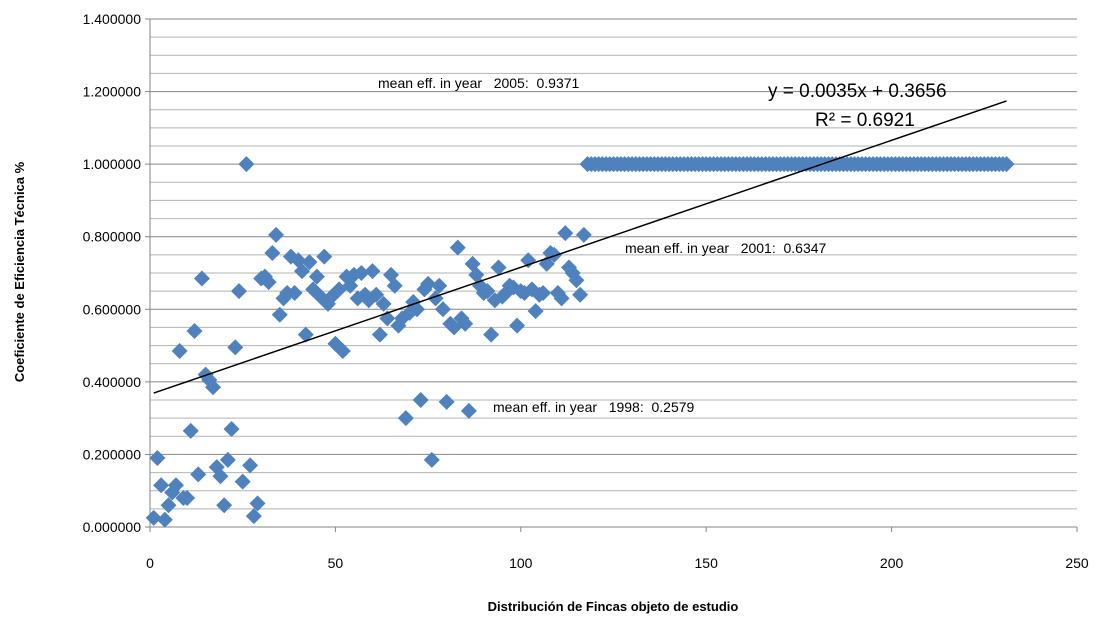 This screenshot has width=1101, height=621. Describe the element at coordinates (613, 606) in the screenshot. I see `x-axis-title: Distribución de Fincas objeto de estudio` at that location.